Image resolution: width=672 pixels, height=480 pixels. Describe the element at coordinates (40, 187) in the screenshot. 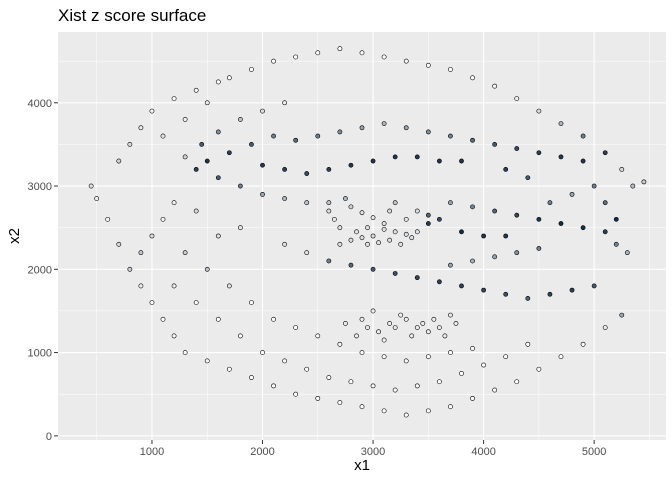

I see `y-tick-label: 3000` at that location.